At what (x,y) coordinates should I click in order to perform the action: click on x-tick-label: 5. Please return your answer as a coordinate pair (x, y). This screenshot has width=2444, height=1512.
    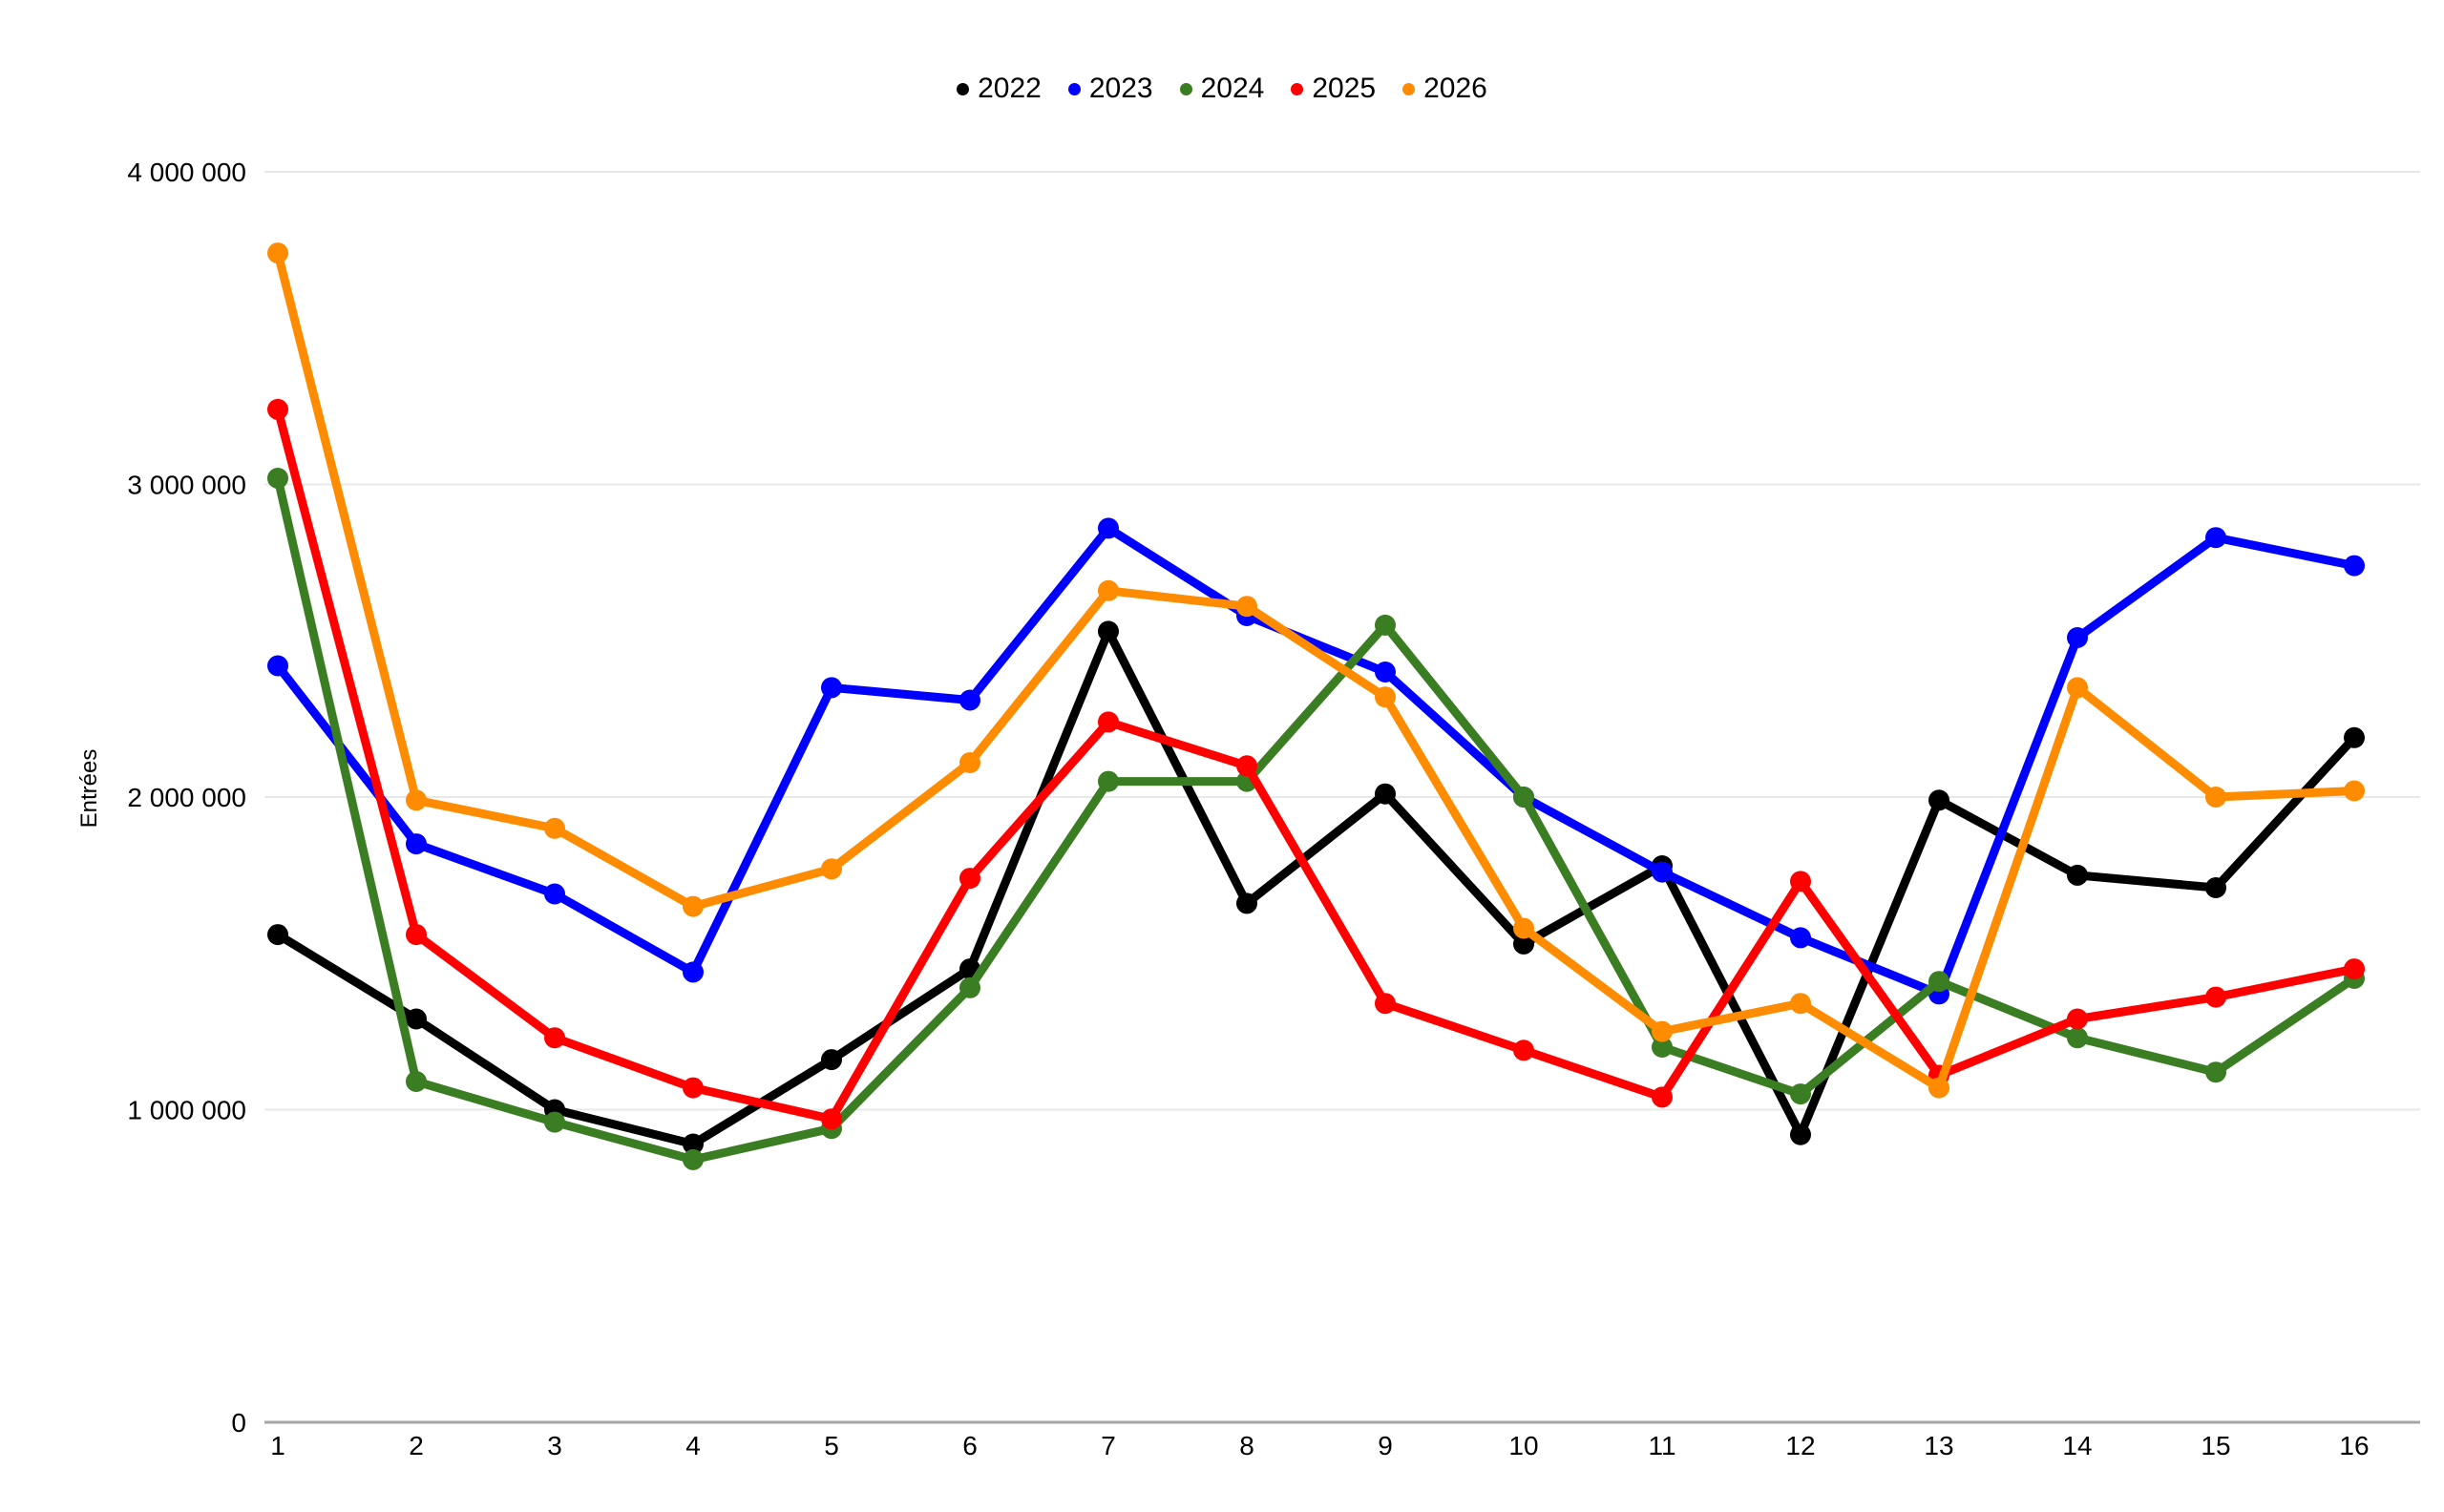
    Looking at the image, I should click on (832, 1446).